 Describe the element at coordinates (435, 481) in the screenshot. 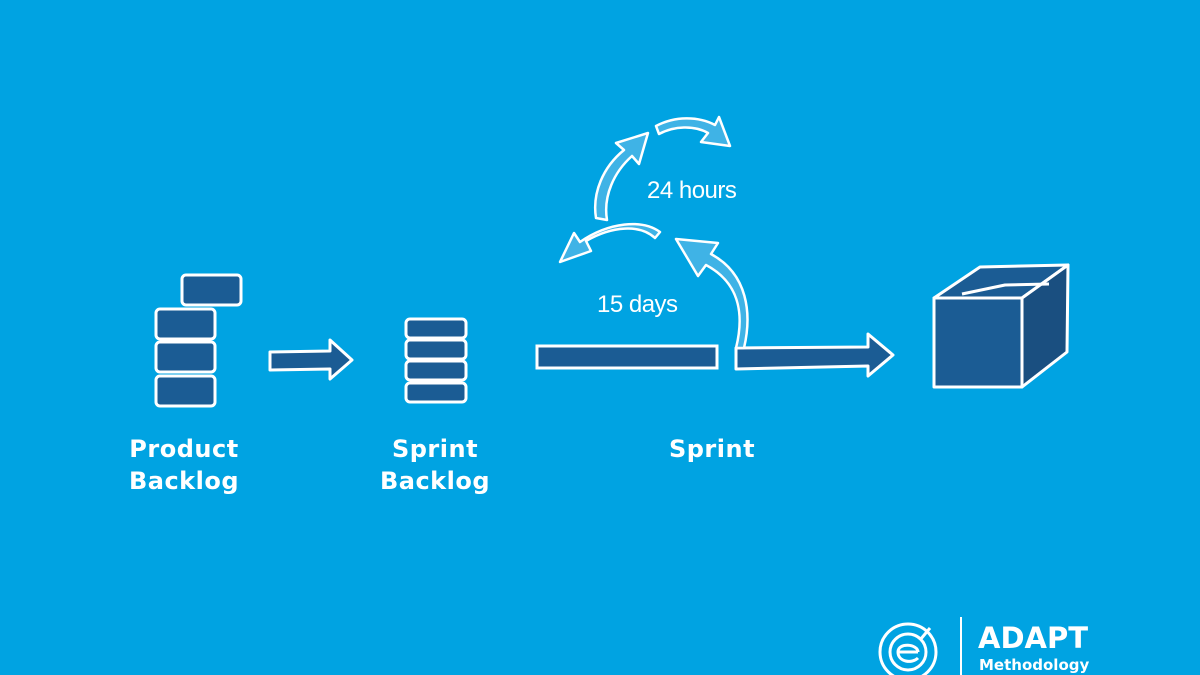

I see `sprint-backlog-label-line2: Backlog` at that location.